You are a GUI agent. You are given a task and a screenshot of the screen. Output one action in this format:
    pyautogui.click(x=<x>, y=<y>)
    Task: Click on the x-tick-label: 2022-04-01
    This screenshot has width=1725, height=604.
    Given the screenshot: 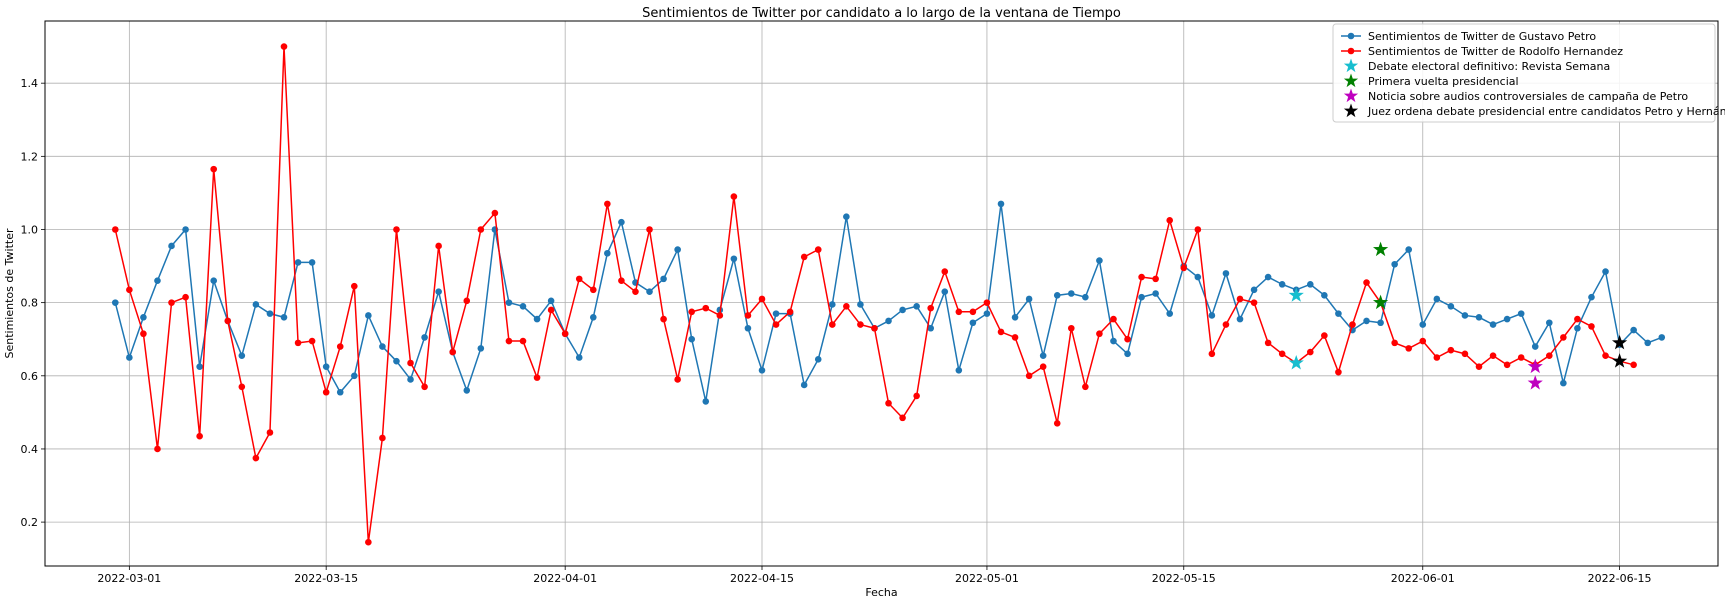 What is the action you would take?
    pyautogui.click(x=565, y=578)
    